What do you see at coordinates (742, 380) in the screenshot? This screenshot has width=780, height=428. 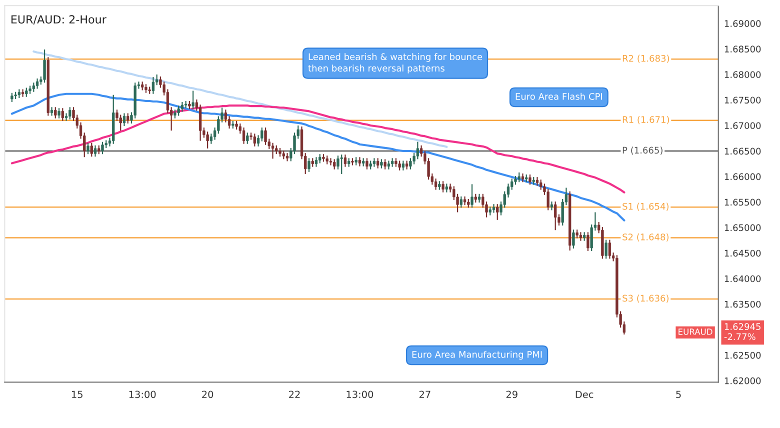 I see `y-tick-label: 1.62000` at bounding box center [742, 380].